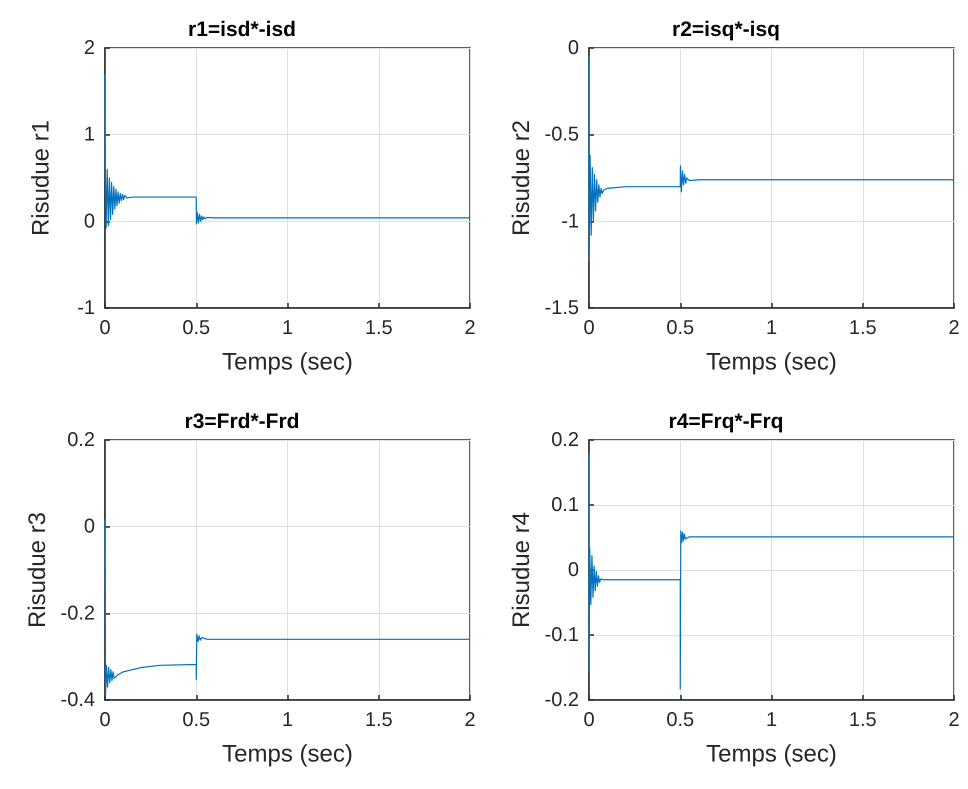 This screenshot has height=789, width=968. Describe the element at coordinates (522, 570) in the screenshot. I see `y-axis-title: Risudue r4` at that location.